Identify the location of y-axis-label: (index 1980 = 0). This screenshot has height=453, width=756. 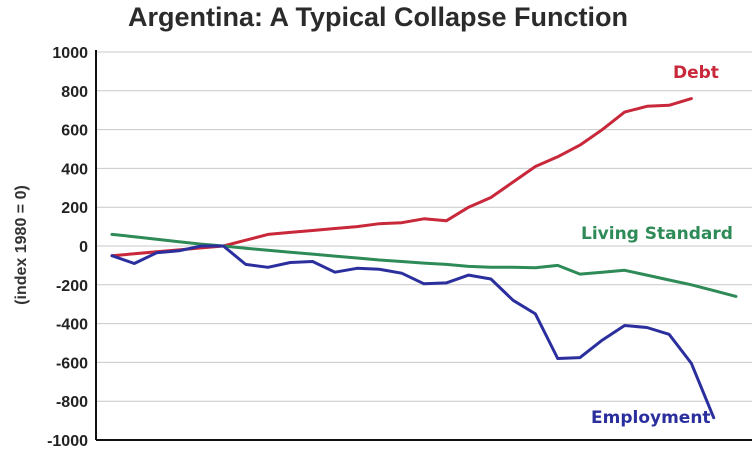
(21, 245).